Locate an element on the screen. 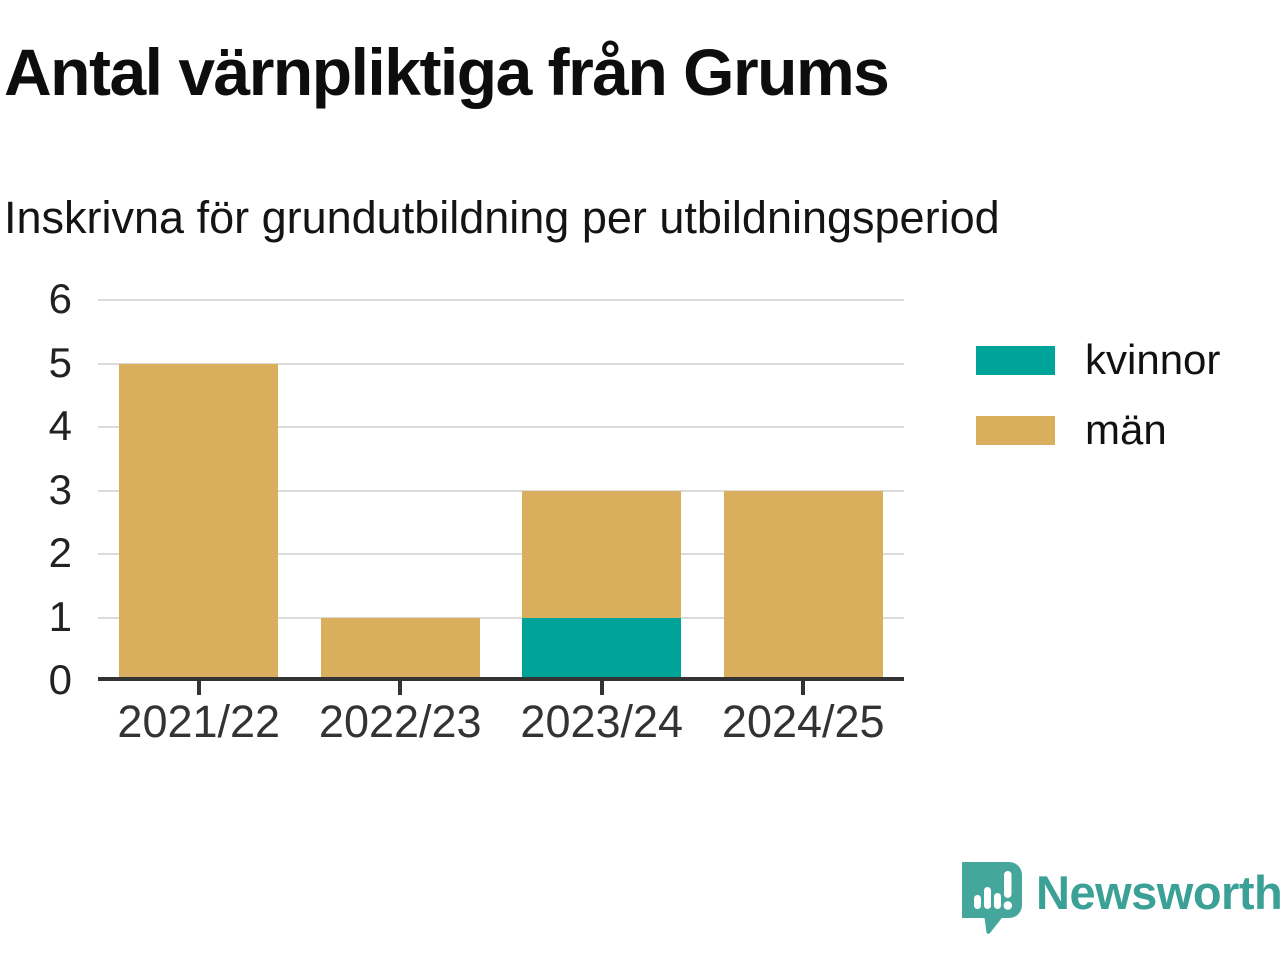 This screenshot has width=1280, height=960. x-tick-label-2024-25: 2024/25 is located at coordinates (803, 721).